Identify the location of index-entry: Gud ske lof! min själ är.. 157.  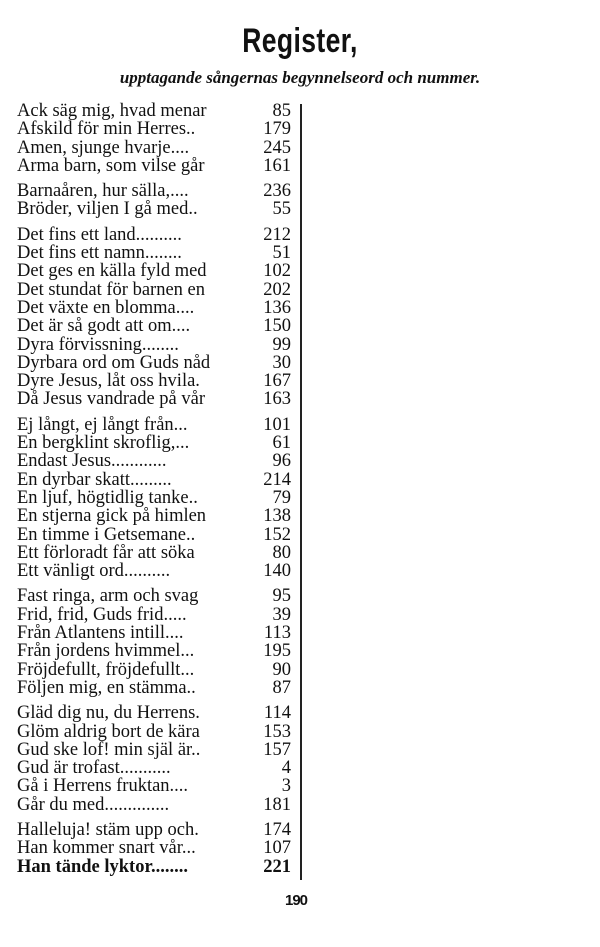
(157, 749).